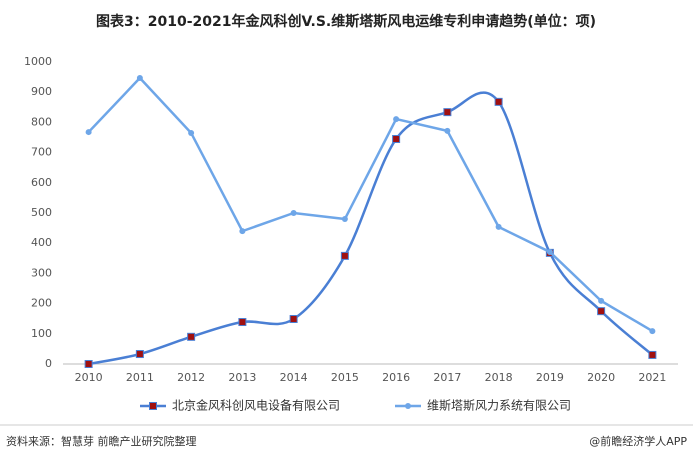 This screenshot has width=693, height=461. What do you see at coordinates (652, 377) in the screenshot?
I see `x-tick-label: 2021` at bounding box center [652, 377].